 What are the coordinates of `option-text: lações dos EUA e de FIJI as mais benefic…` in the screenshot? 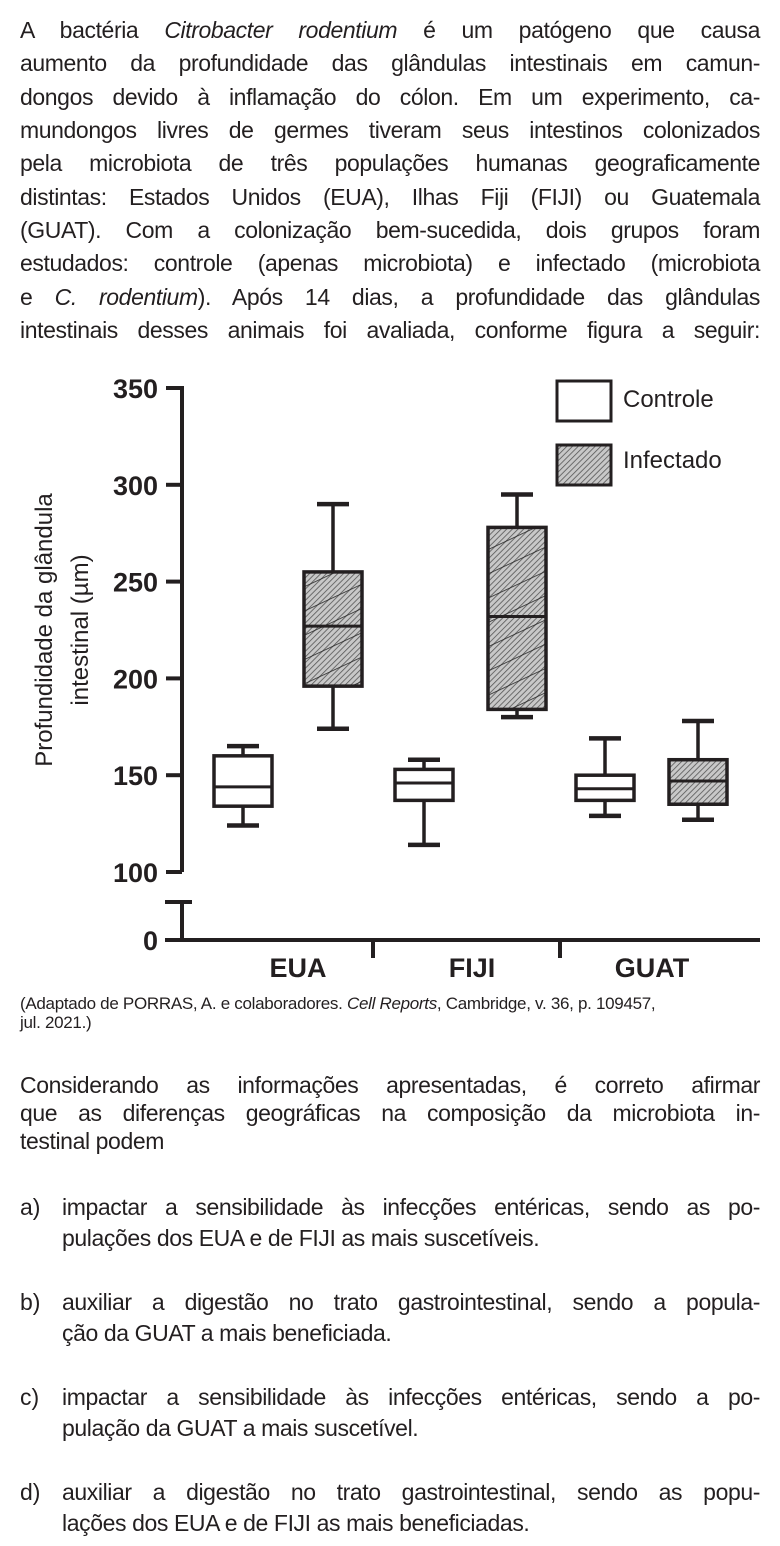 It's located at (296, 1523).